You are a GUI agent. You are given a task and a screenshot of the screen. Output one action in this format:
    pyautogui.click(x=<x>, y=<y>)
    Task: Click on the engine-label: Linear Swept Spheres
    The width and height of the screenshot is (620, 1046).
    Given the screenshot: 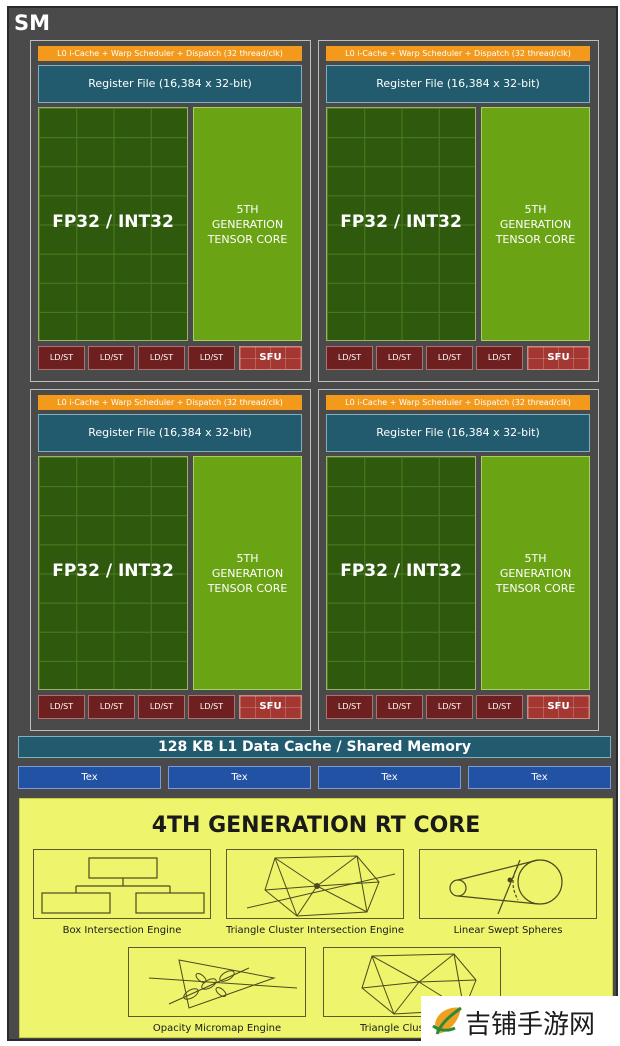 What is the action you would take?
    pyautogui.click(x=508, y=930)
    